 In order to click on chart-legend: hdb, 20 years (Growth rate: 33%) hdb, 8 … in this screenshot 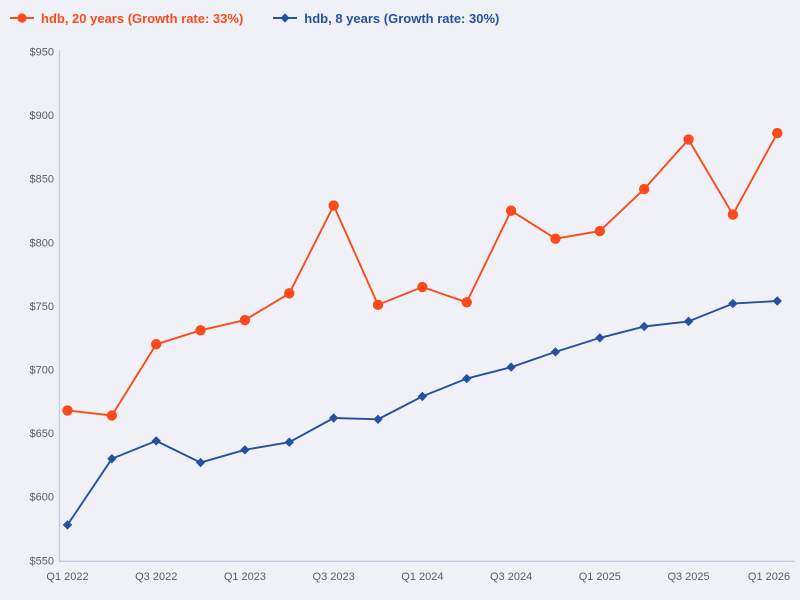, I will do `click(254, 18)`.